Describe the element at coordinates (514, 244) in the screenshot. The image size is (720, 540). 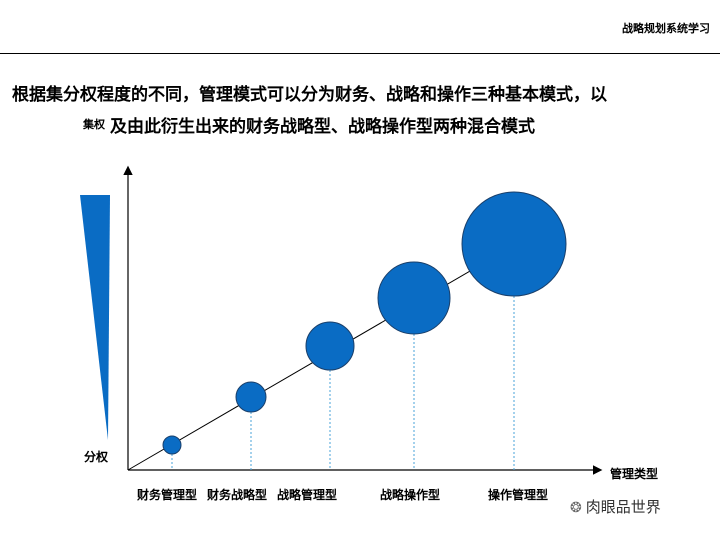
I see `bubble-operational` at that location.